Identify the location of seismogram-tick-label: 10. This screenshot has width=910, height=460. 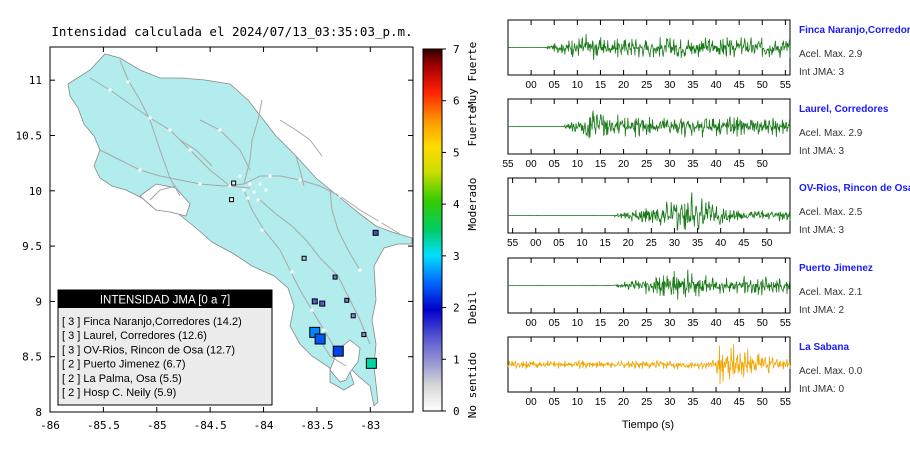
(578, 323).